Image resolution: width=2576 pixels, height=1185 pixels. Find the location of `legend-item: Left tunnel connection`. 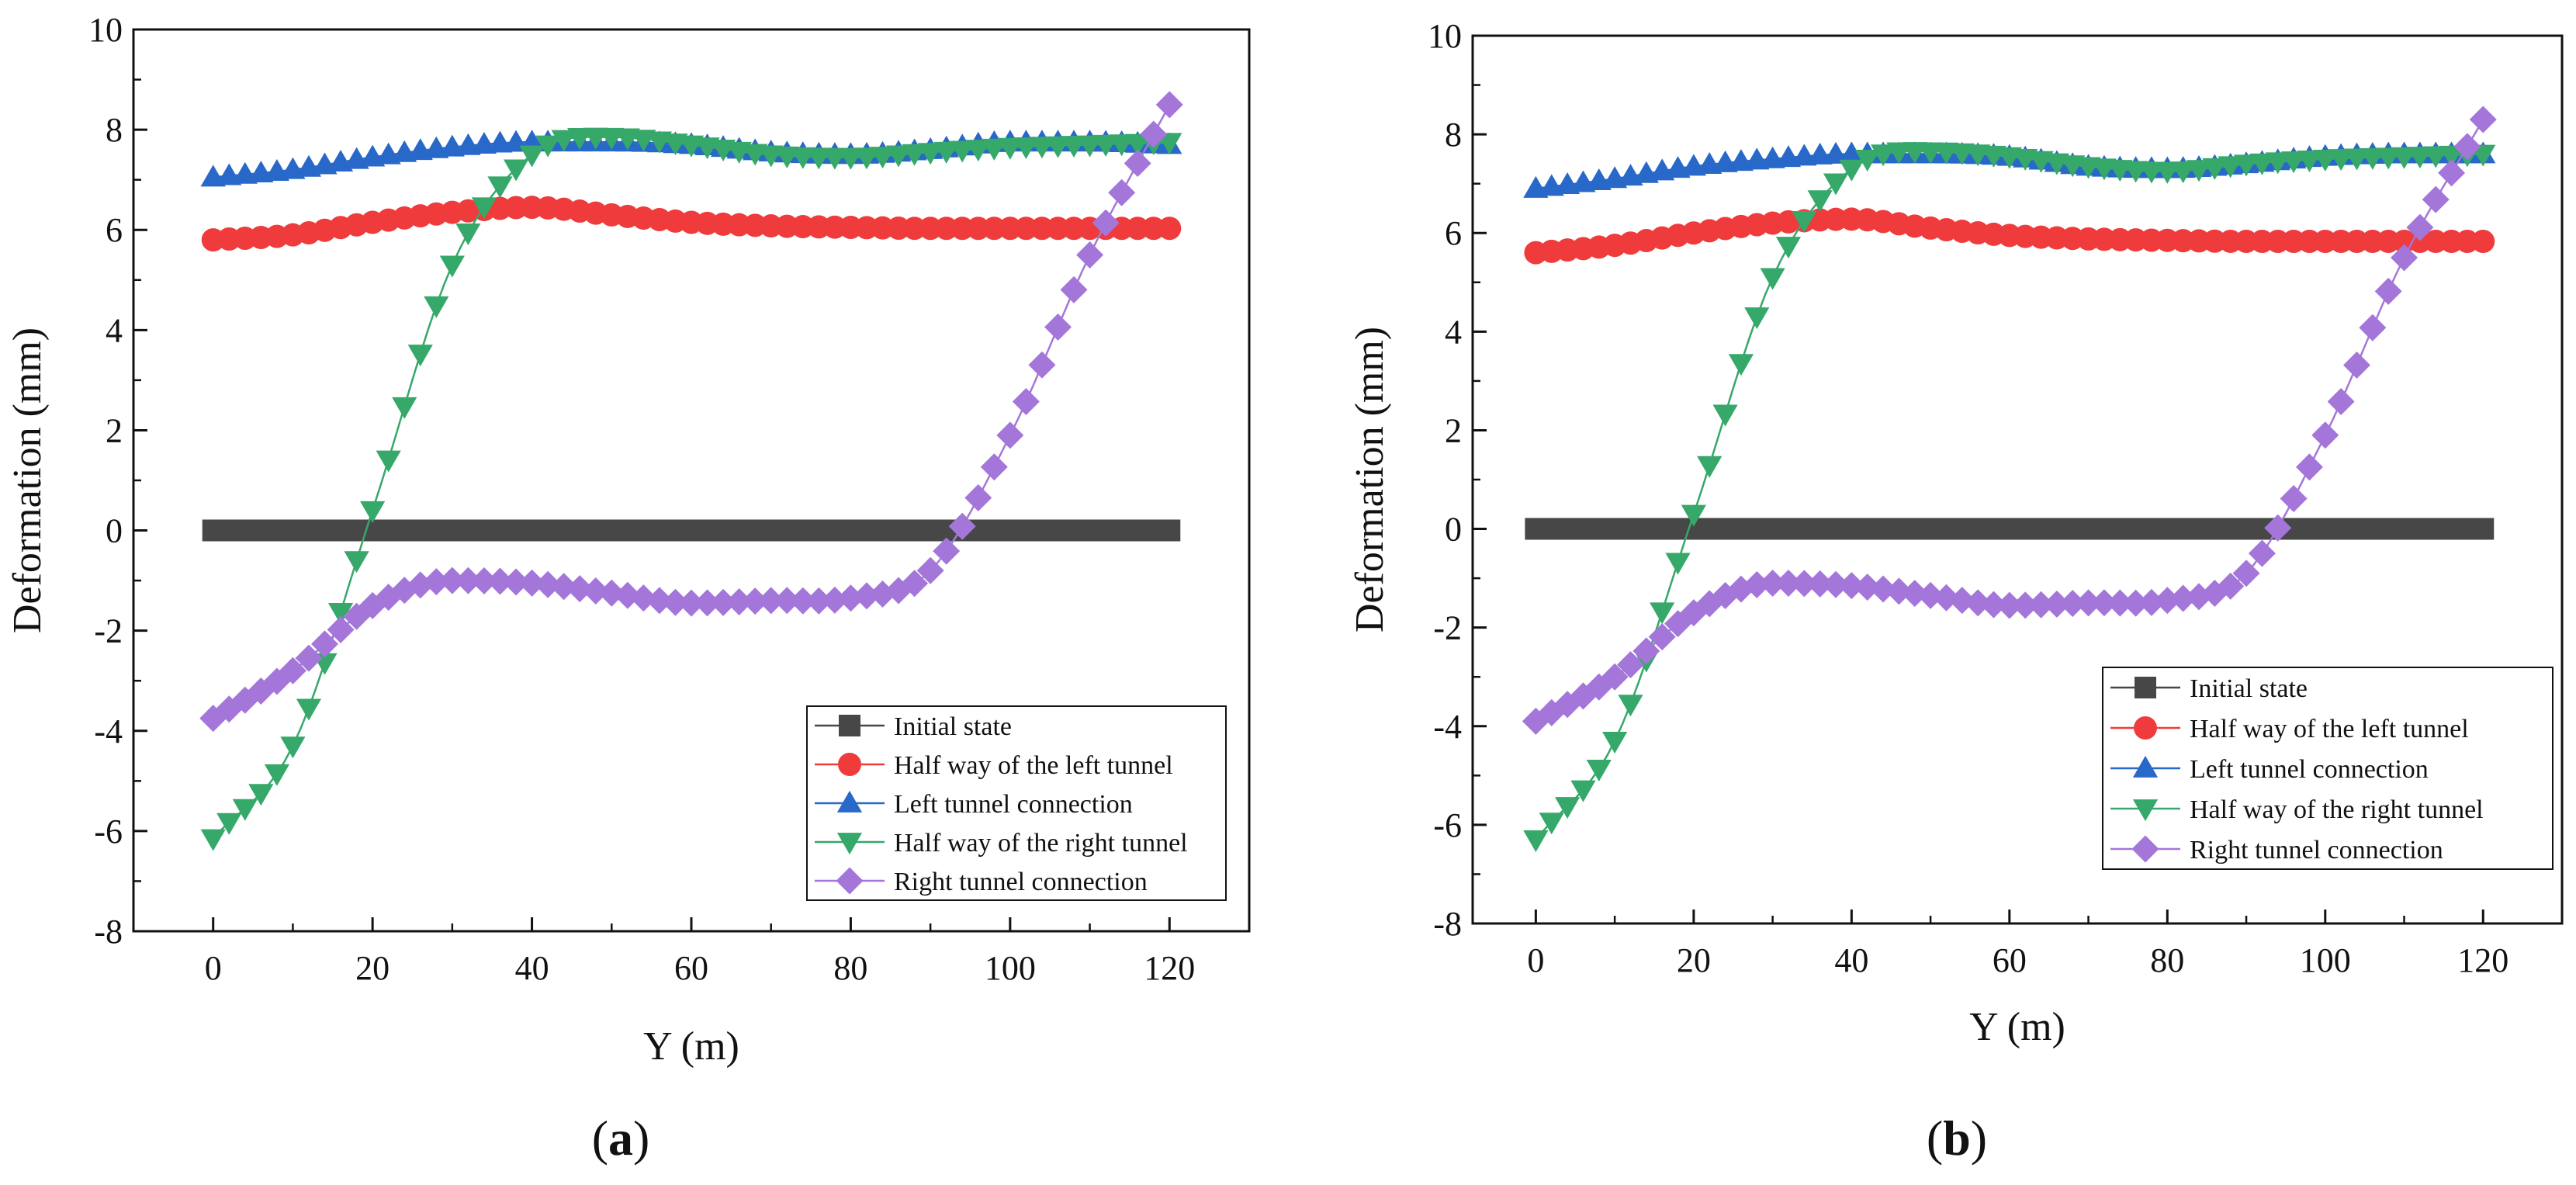

legend-item: Left tunnel connection is located at coordinates (2269, 769).